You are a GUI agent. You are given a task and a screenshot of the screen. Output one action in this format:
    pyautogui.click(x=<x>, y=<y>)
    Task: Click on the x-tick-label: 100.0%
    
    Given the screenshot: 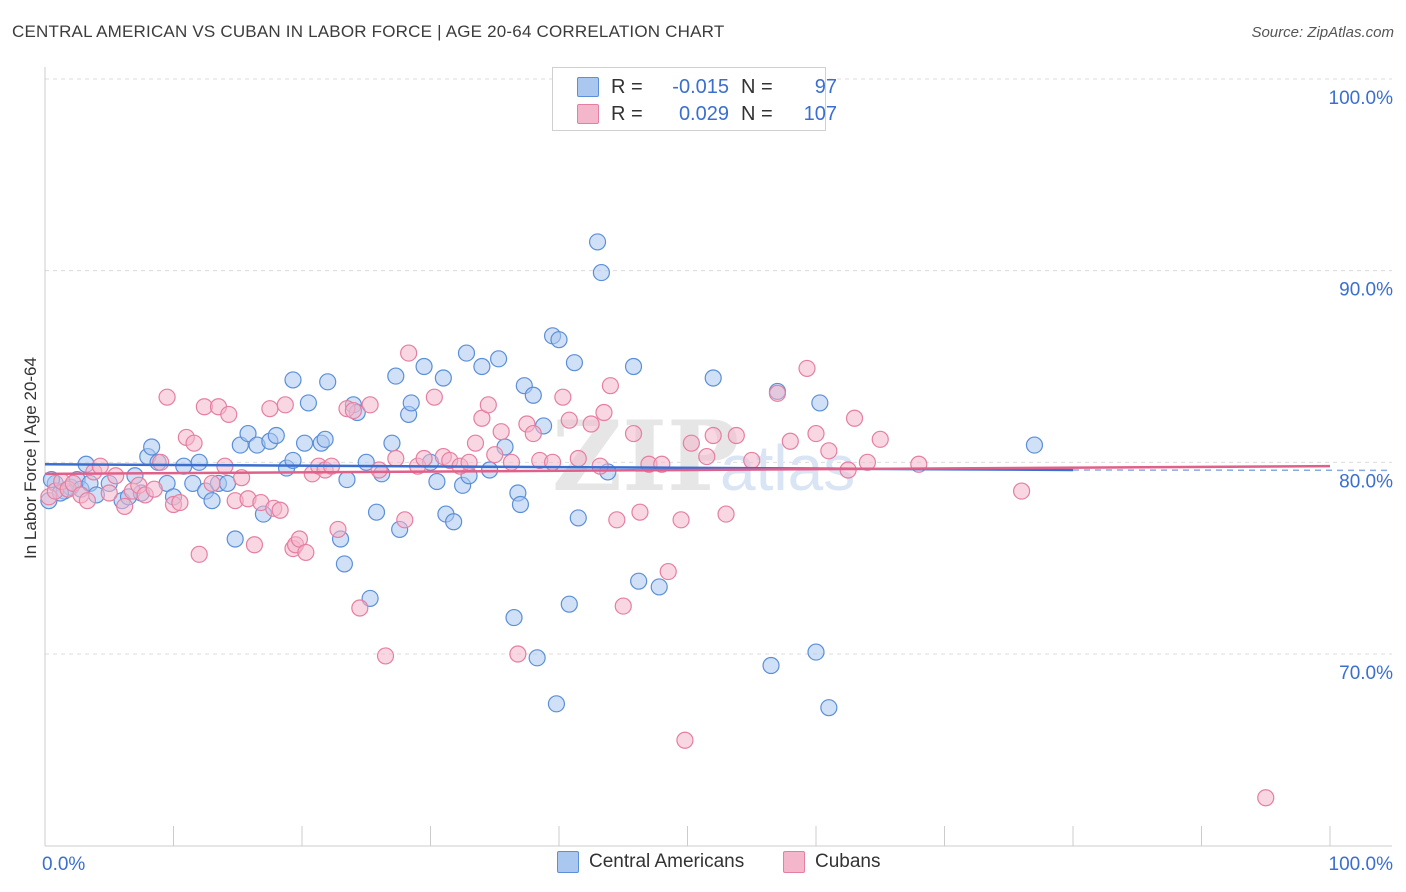 What is the action you would take?
    pyautogui.click(x=1361, y=864)
    